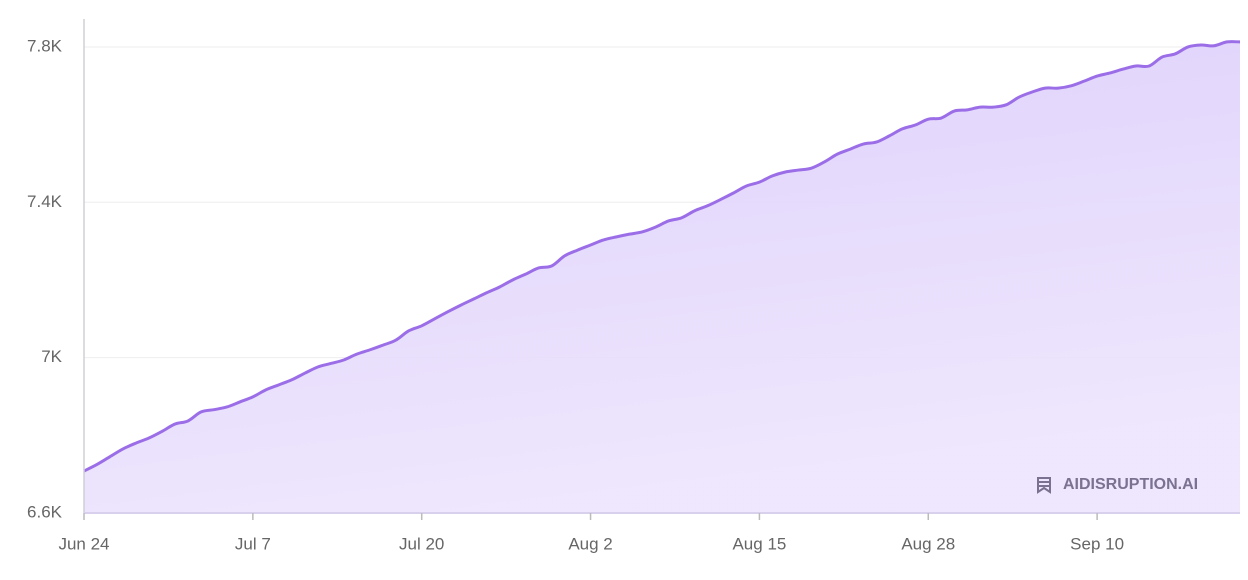  Describe the element at coordinates (928, 543) in the screenshot. I see `x-tick-label: Aug 28` at that location.